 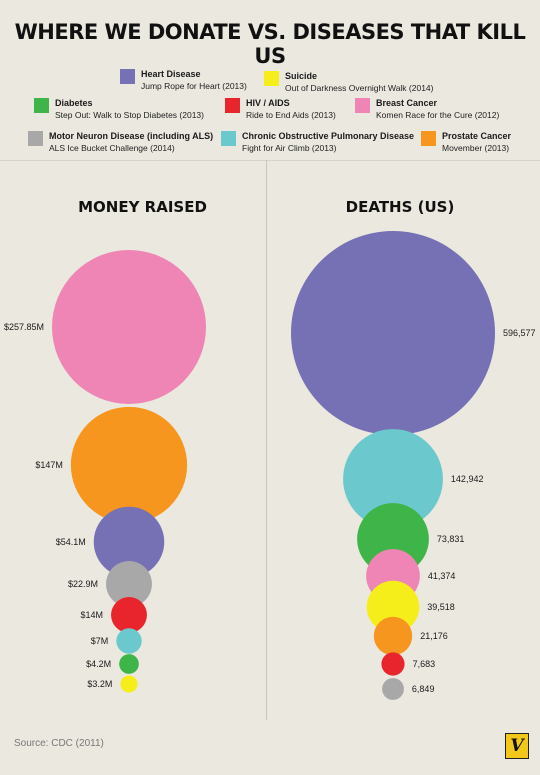 I want to click on column-divider, so click(x=266, y=440).